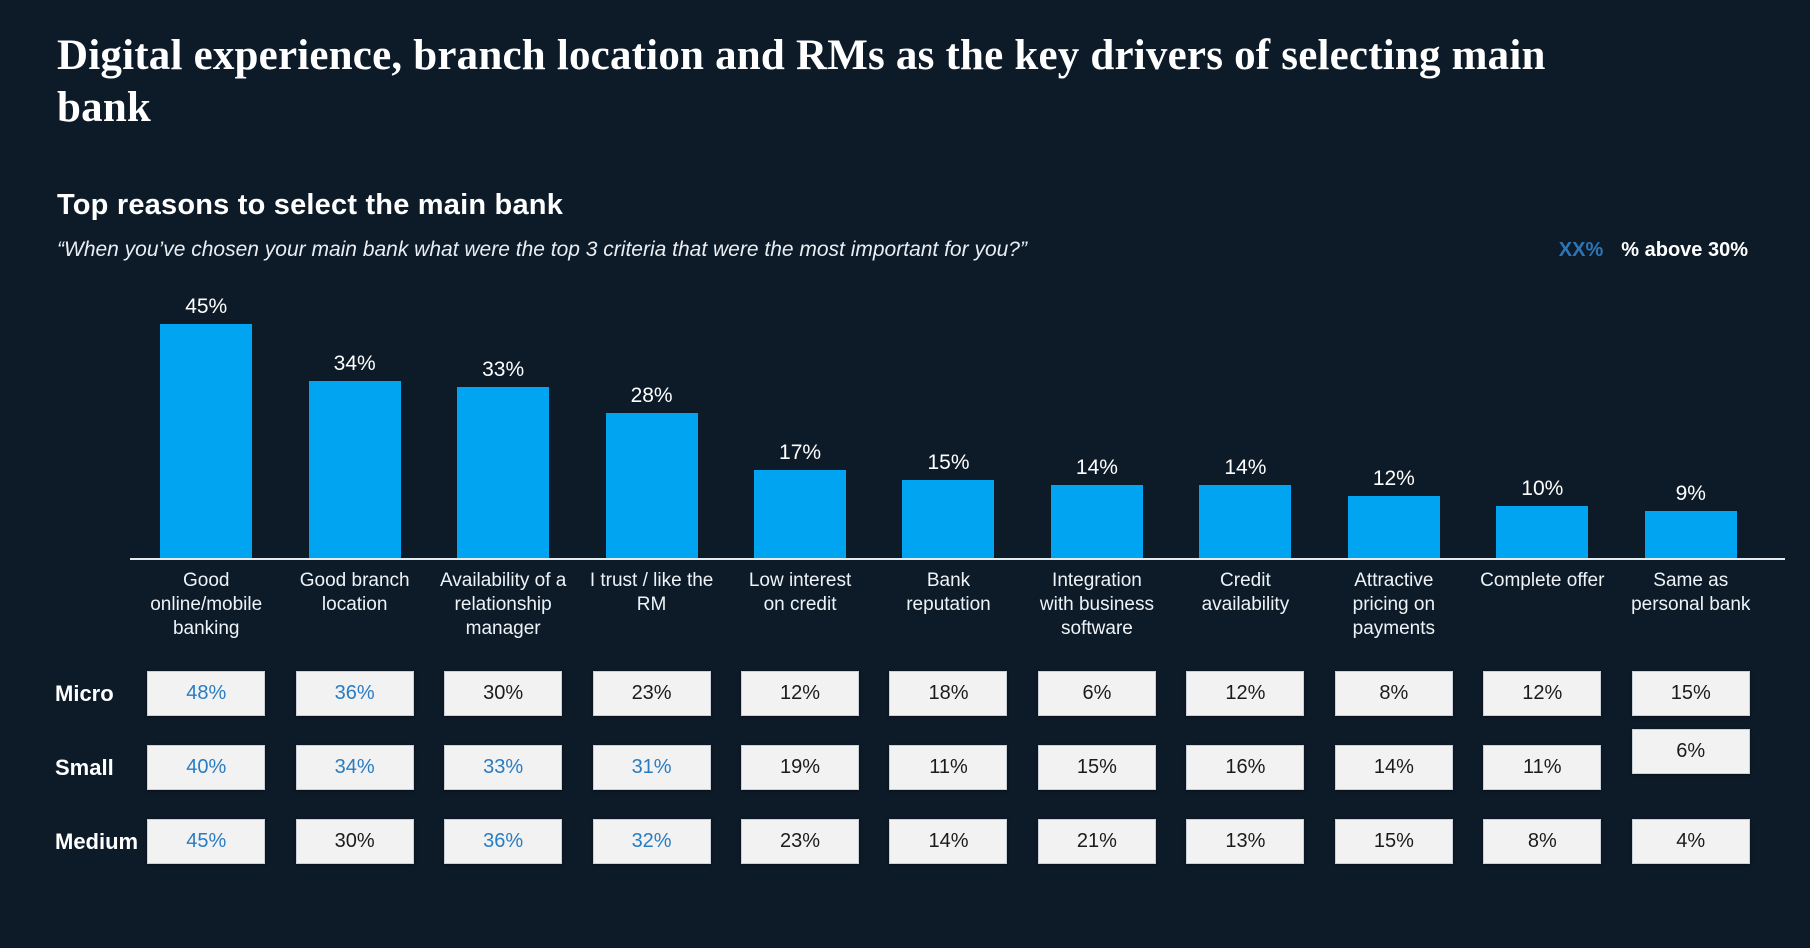 The image size is (1810, 948). What do you see at coordinates (1245, 422) in the screenshot?
I see `bar-column-8: 14%` at bounding box center [1245, 422].